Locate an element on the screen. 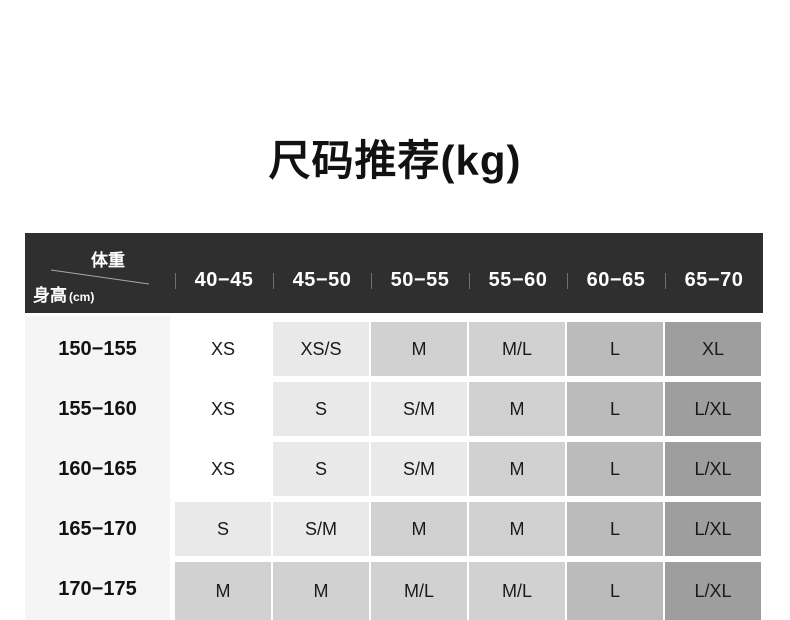  weight-column-header: 45−50 is located at coordinates (322, 280).